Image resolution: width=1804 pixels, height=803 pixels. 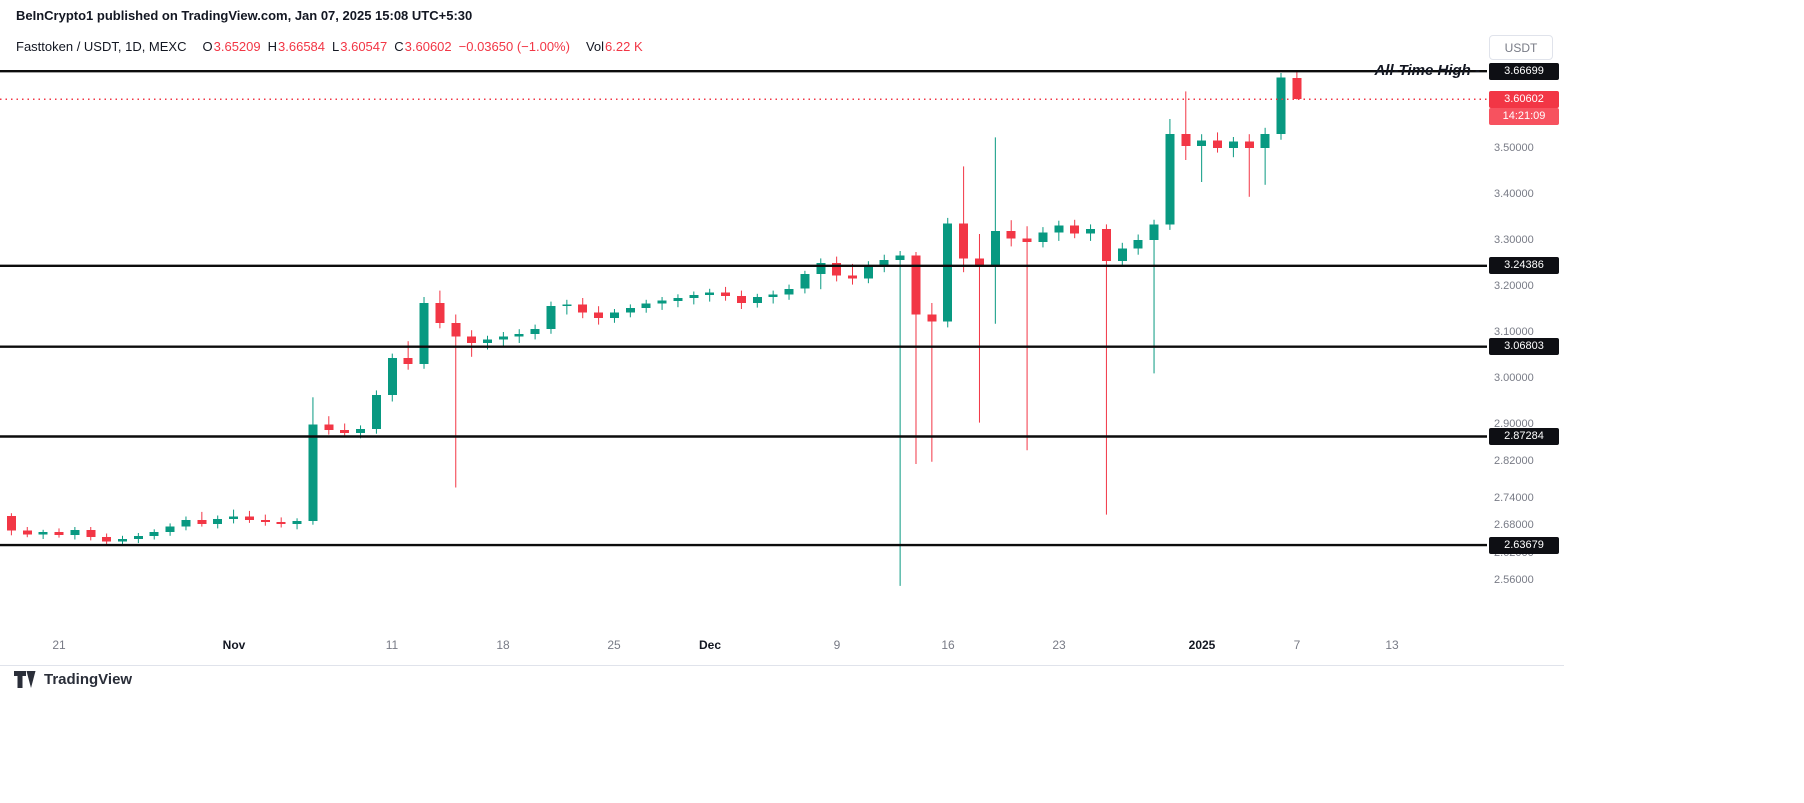 What do you see at coordinates (73, 679) in the screenshot?
I see `tradingview-logo: TradingView` at bounding box center [73, 679].